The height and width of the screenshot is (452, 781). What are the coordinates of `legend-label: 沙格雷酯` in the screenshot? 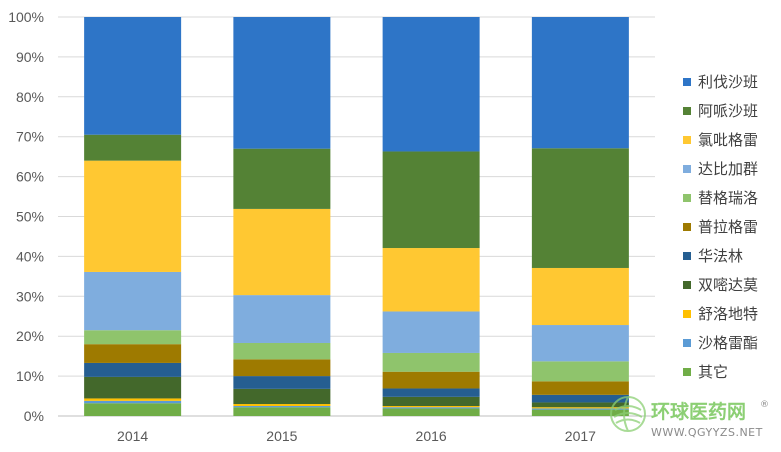 It's located at (728, 343).